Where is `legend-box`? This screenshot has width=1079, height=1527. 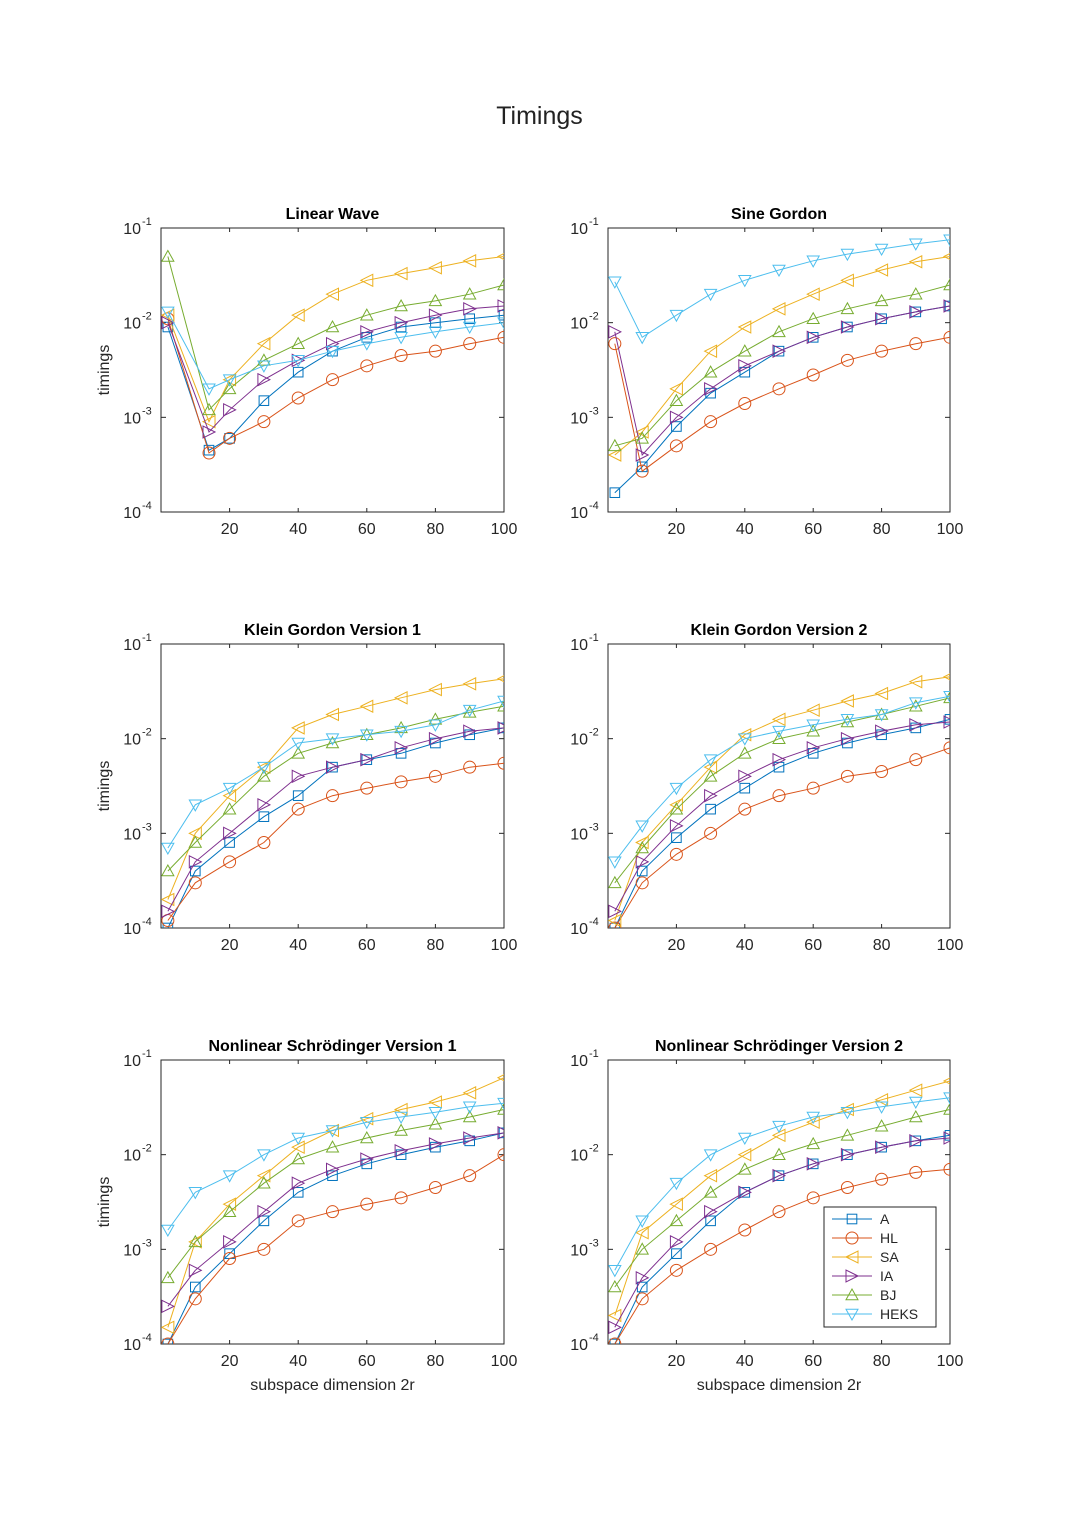
legend-box is located at coordinates (880, 1267).